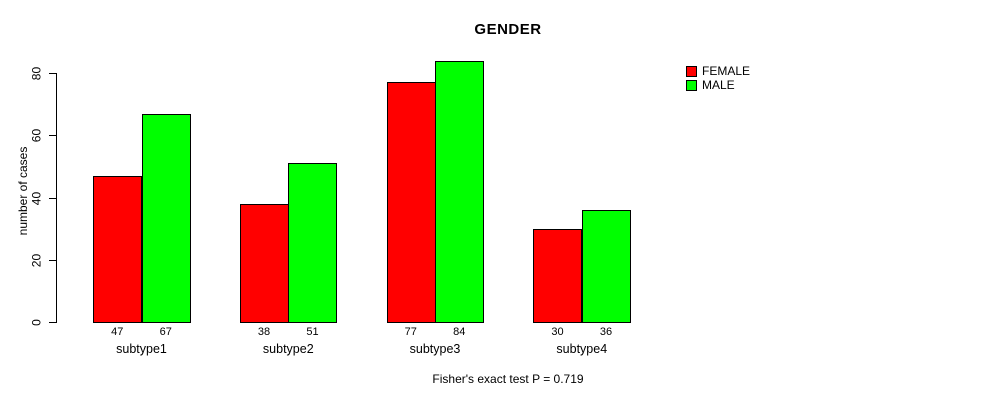  I want to click on annotation-text: Fisher's exact test P = 0.719, so click(508, 379).